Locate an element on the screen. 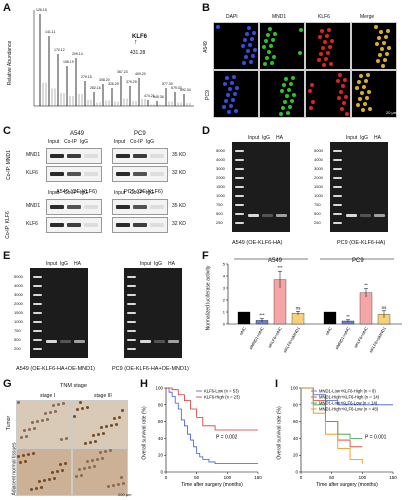 The width and height of the screenshot is (409, 500). ihc-image is located at coordinates (44, 424).